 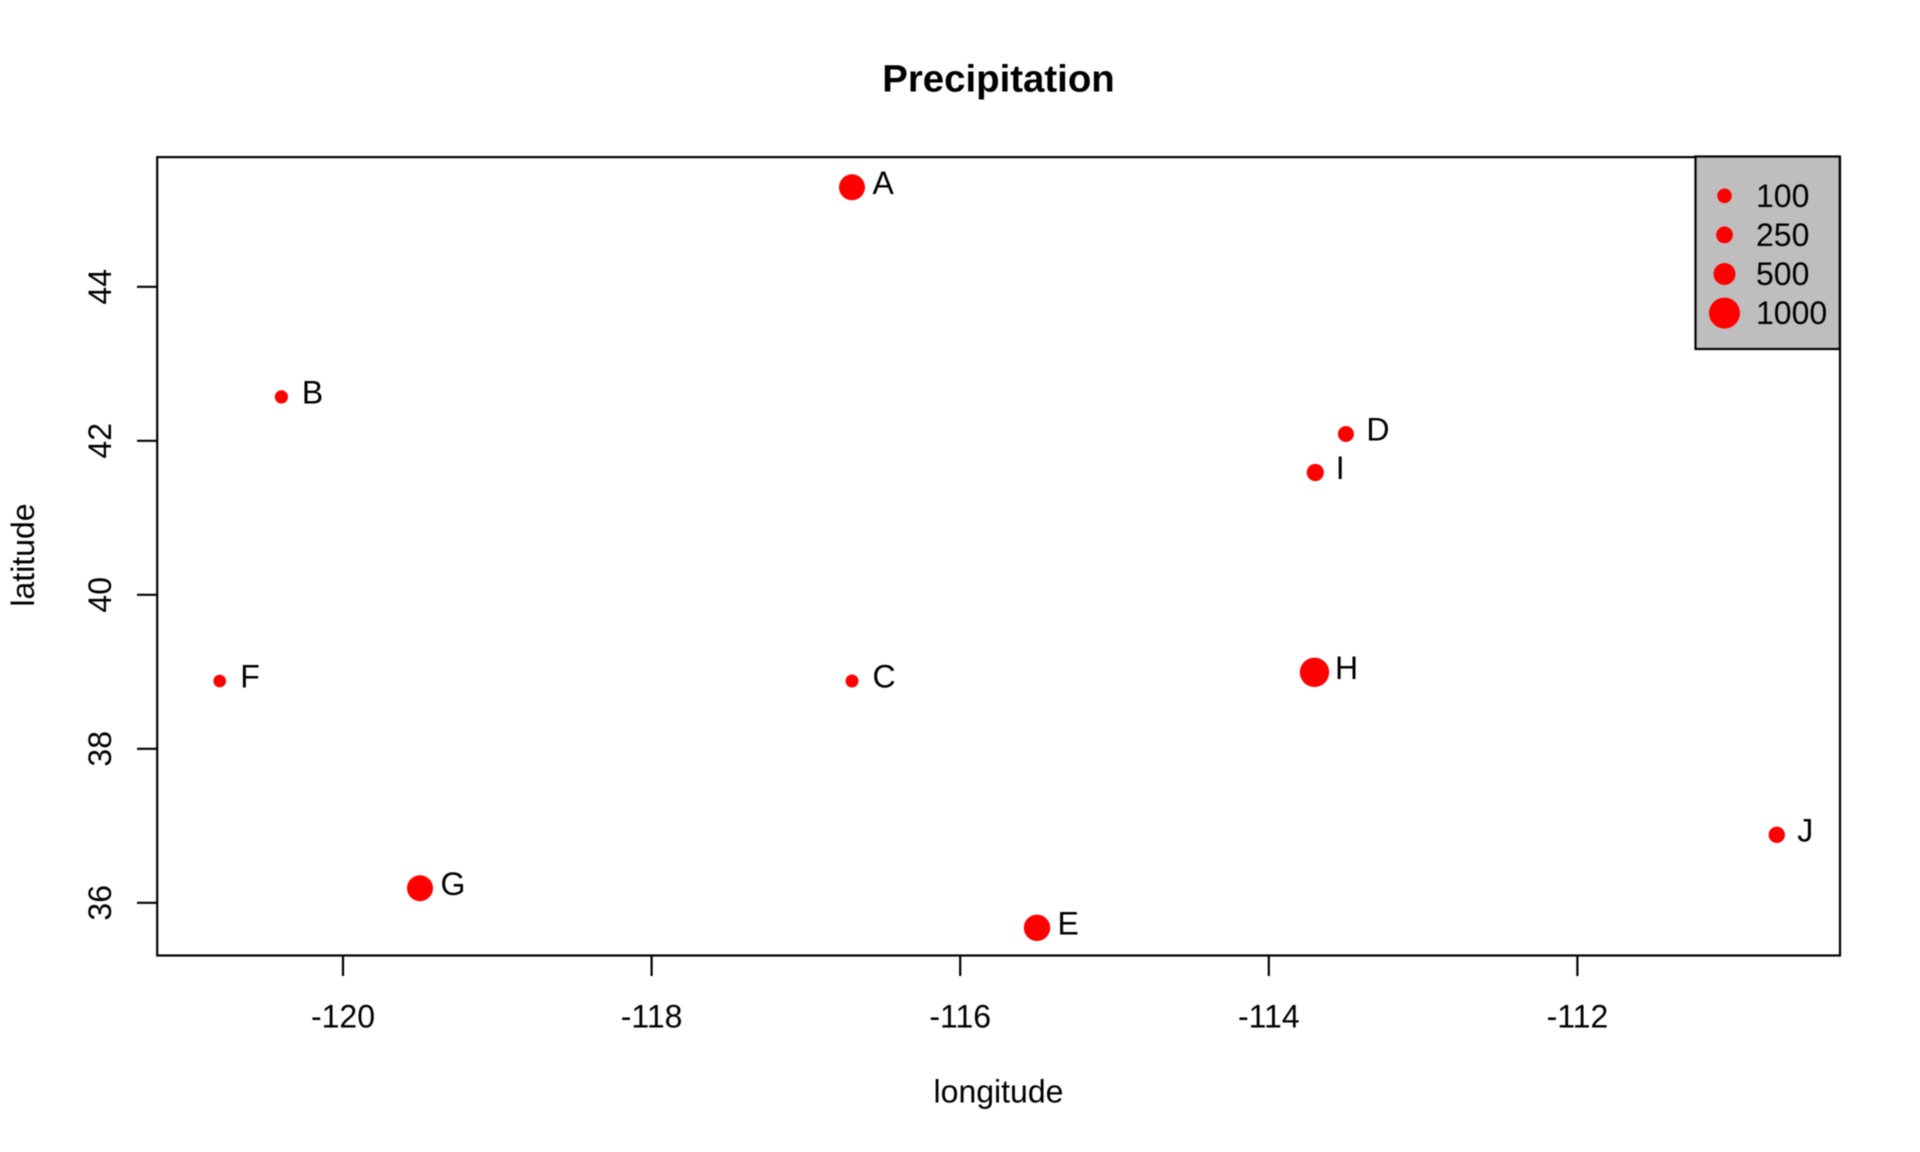 I want to click on svg-text: -118, so click(x=652, y=1017).